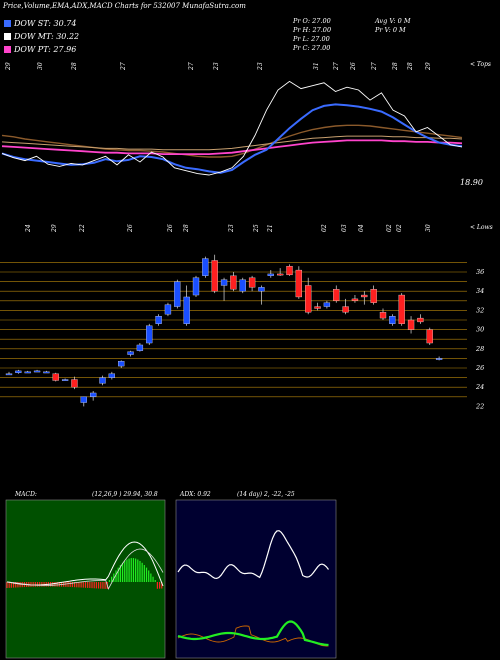  Describe the element at coordinates (311, 39) in the screenshot. I see `stat-low: Pr L: 27.00` at that location.